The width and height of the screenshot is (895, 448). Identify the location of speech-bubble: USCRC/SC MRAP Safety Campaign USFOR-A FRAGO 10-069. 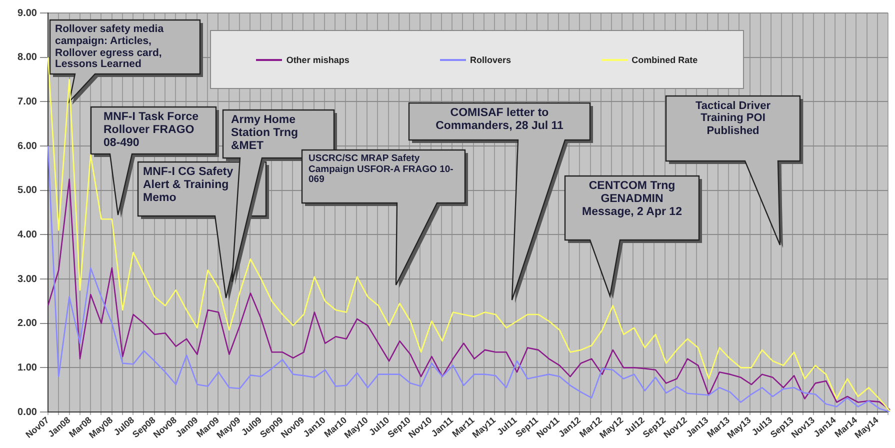
(385, 219).